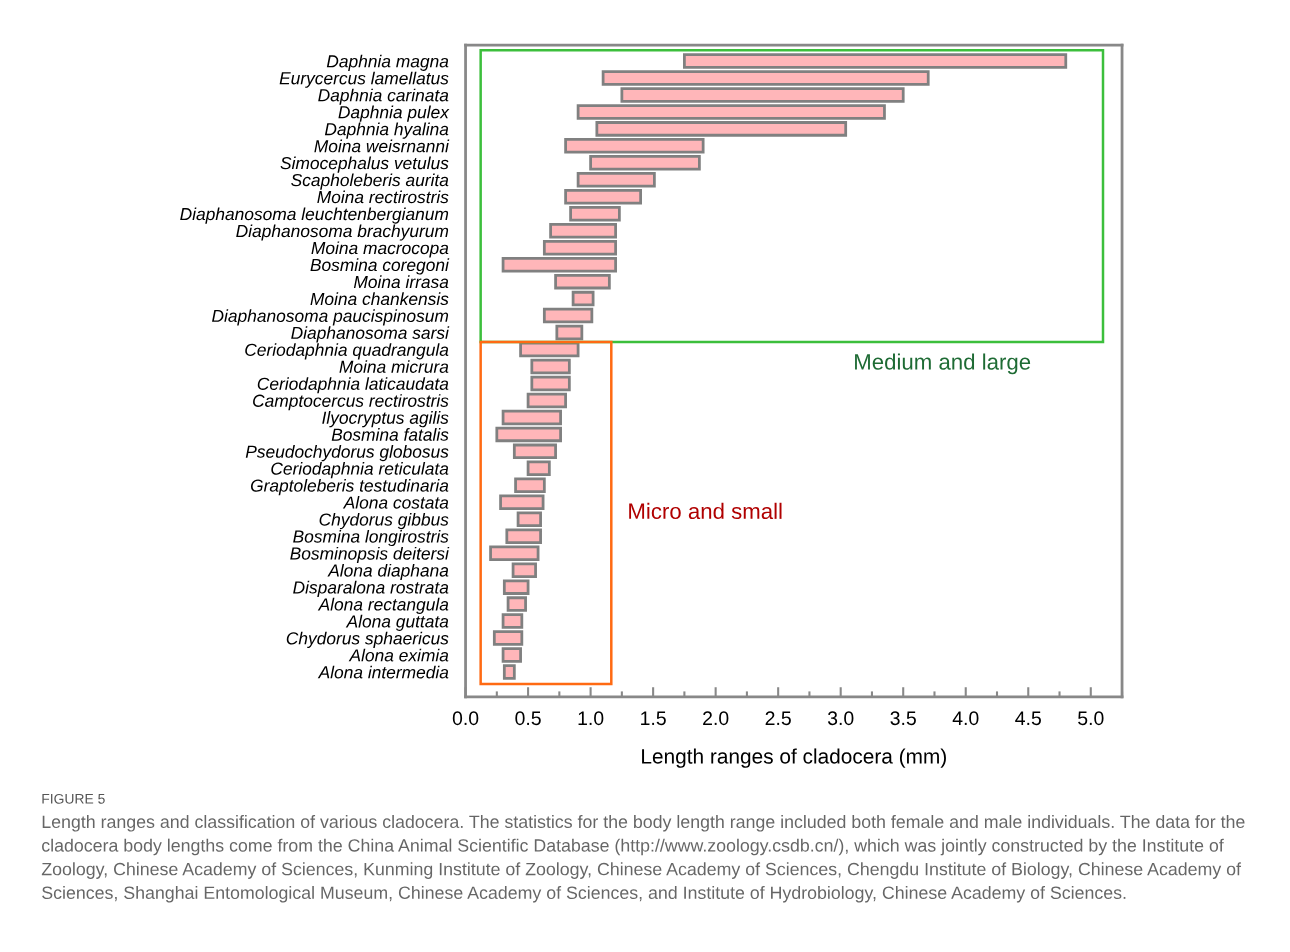 Image resolution: width=1290 pixels, height=952 pixels. Describe the element at coordinates (347, 453) in the screenshot. I see `y-tick-label: Pseudochydorus globosus` at that location.